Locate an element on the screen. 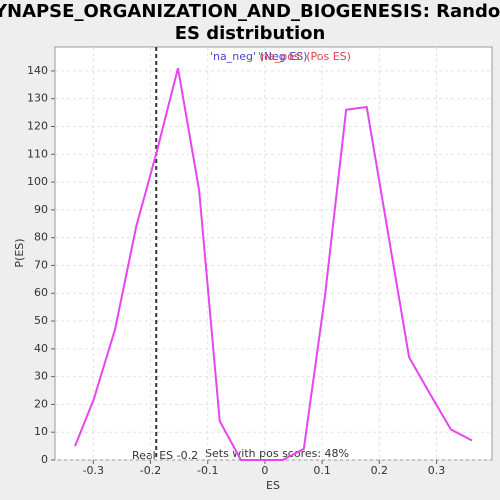 The image size is (500, 500). y-tick-label: 30 is located at coordinates (41, 376).